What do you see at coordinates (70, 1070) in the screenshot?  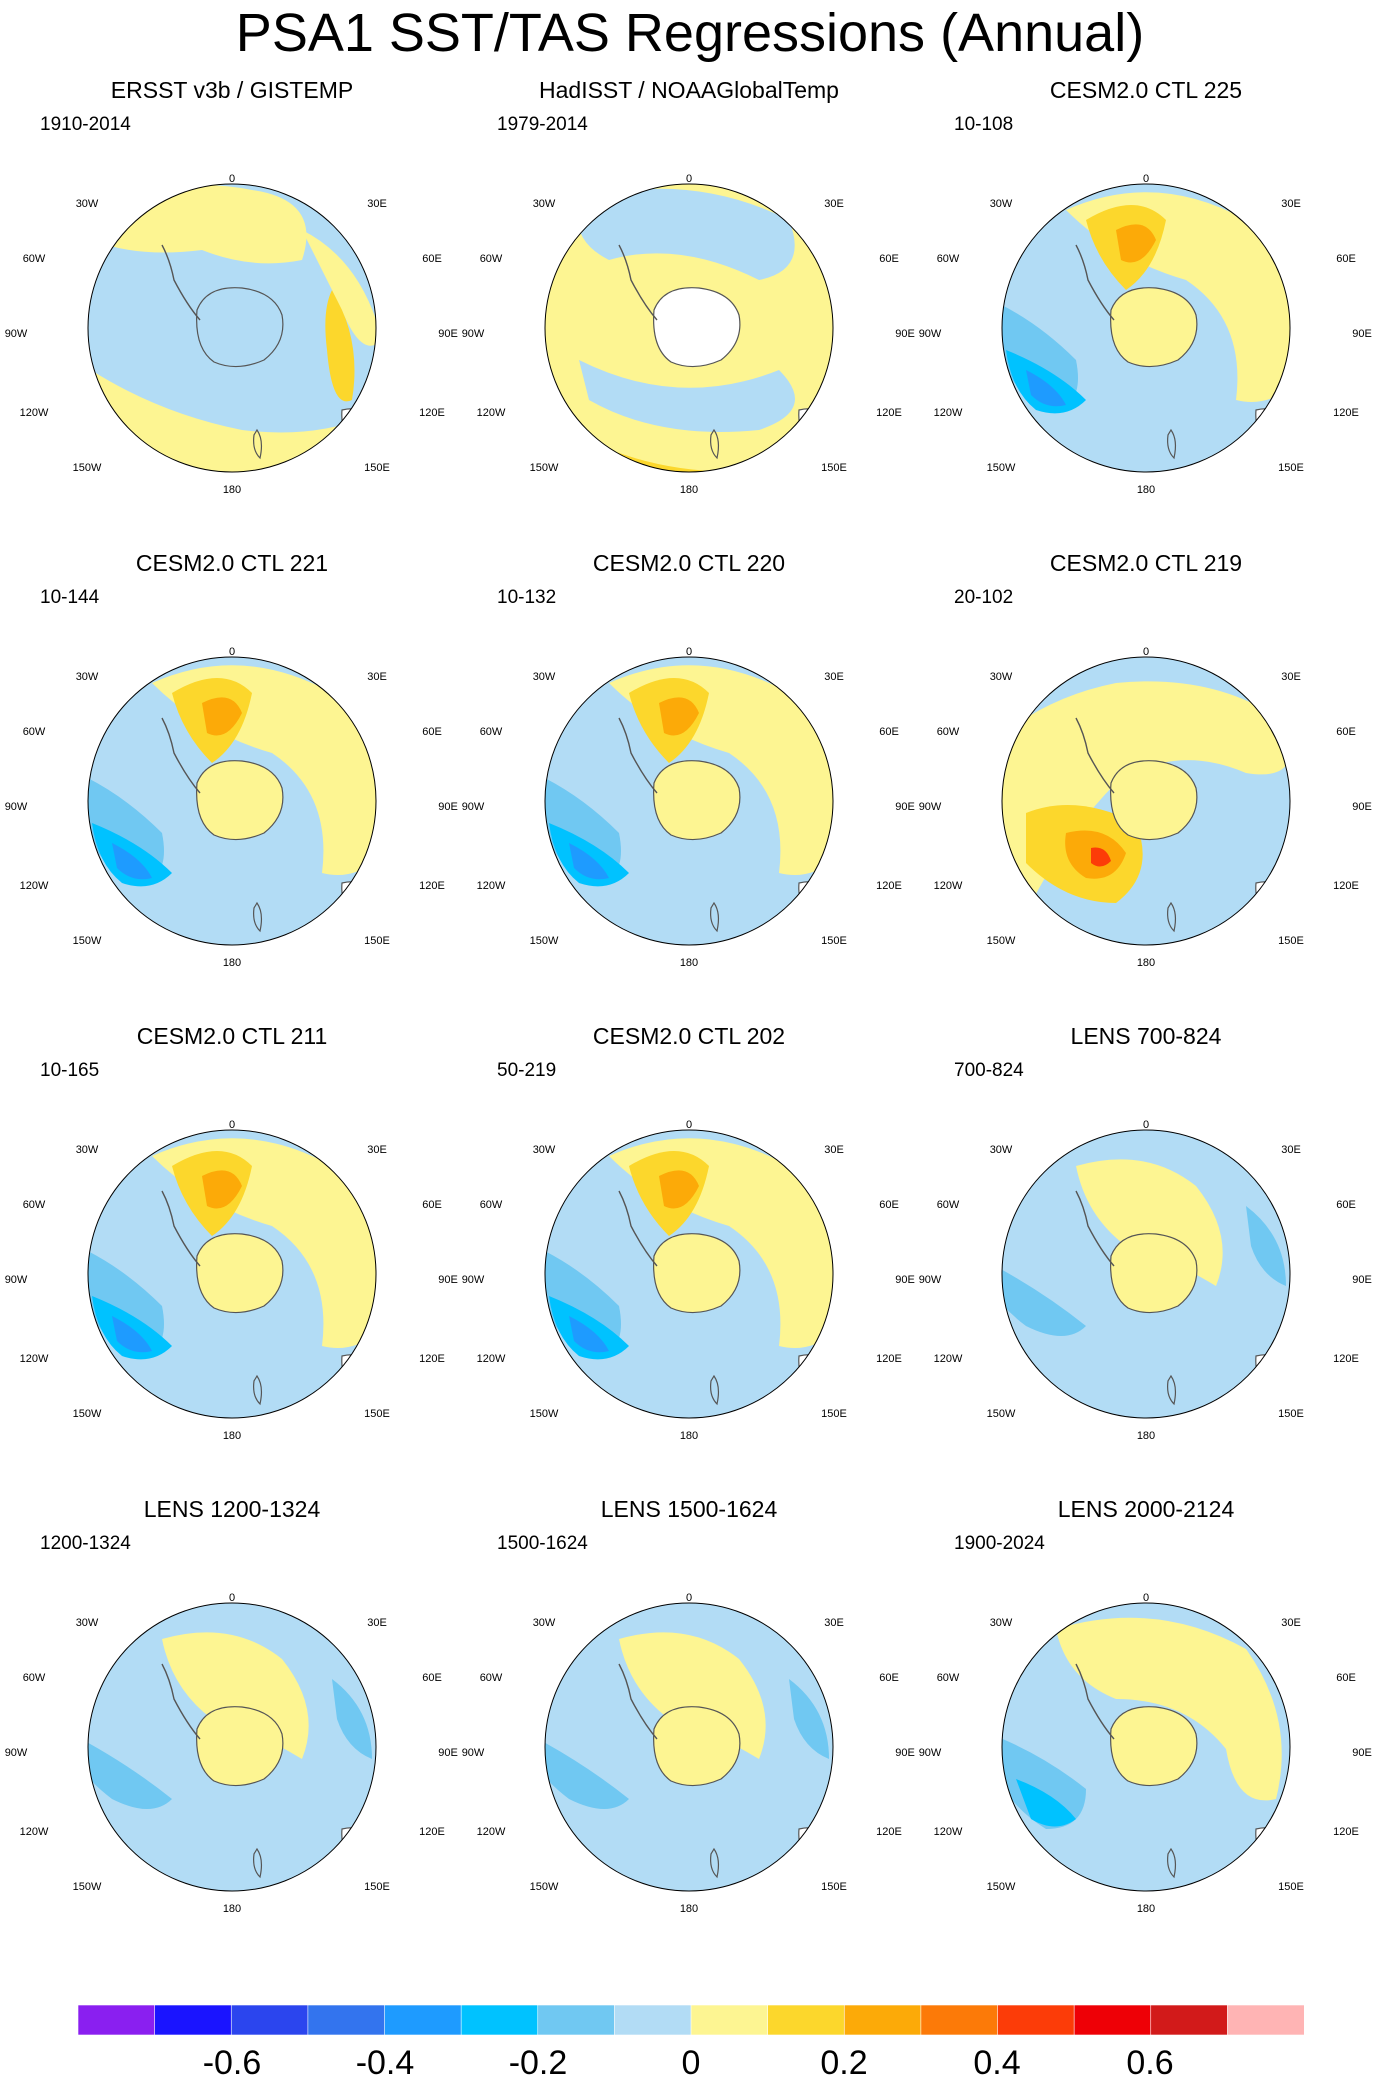 I see `panel-period: 10-165` at bounding box center [70, 1070].